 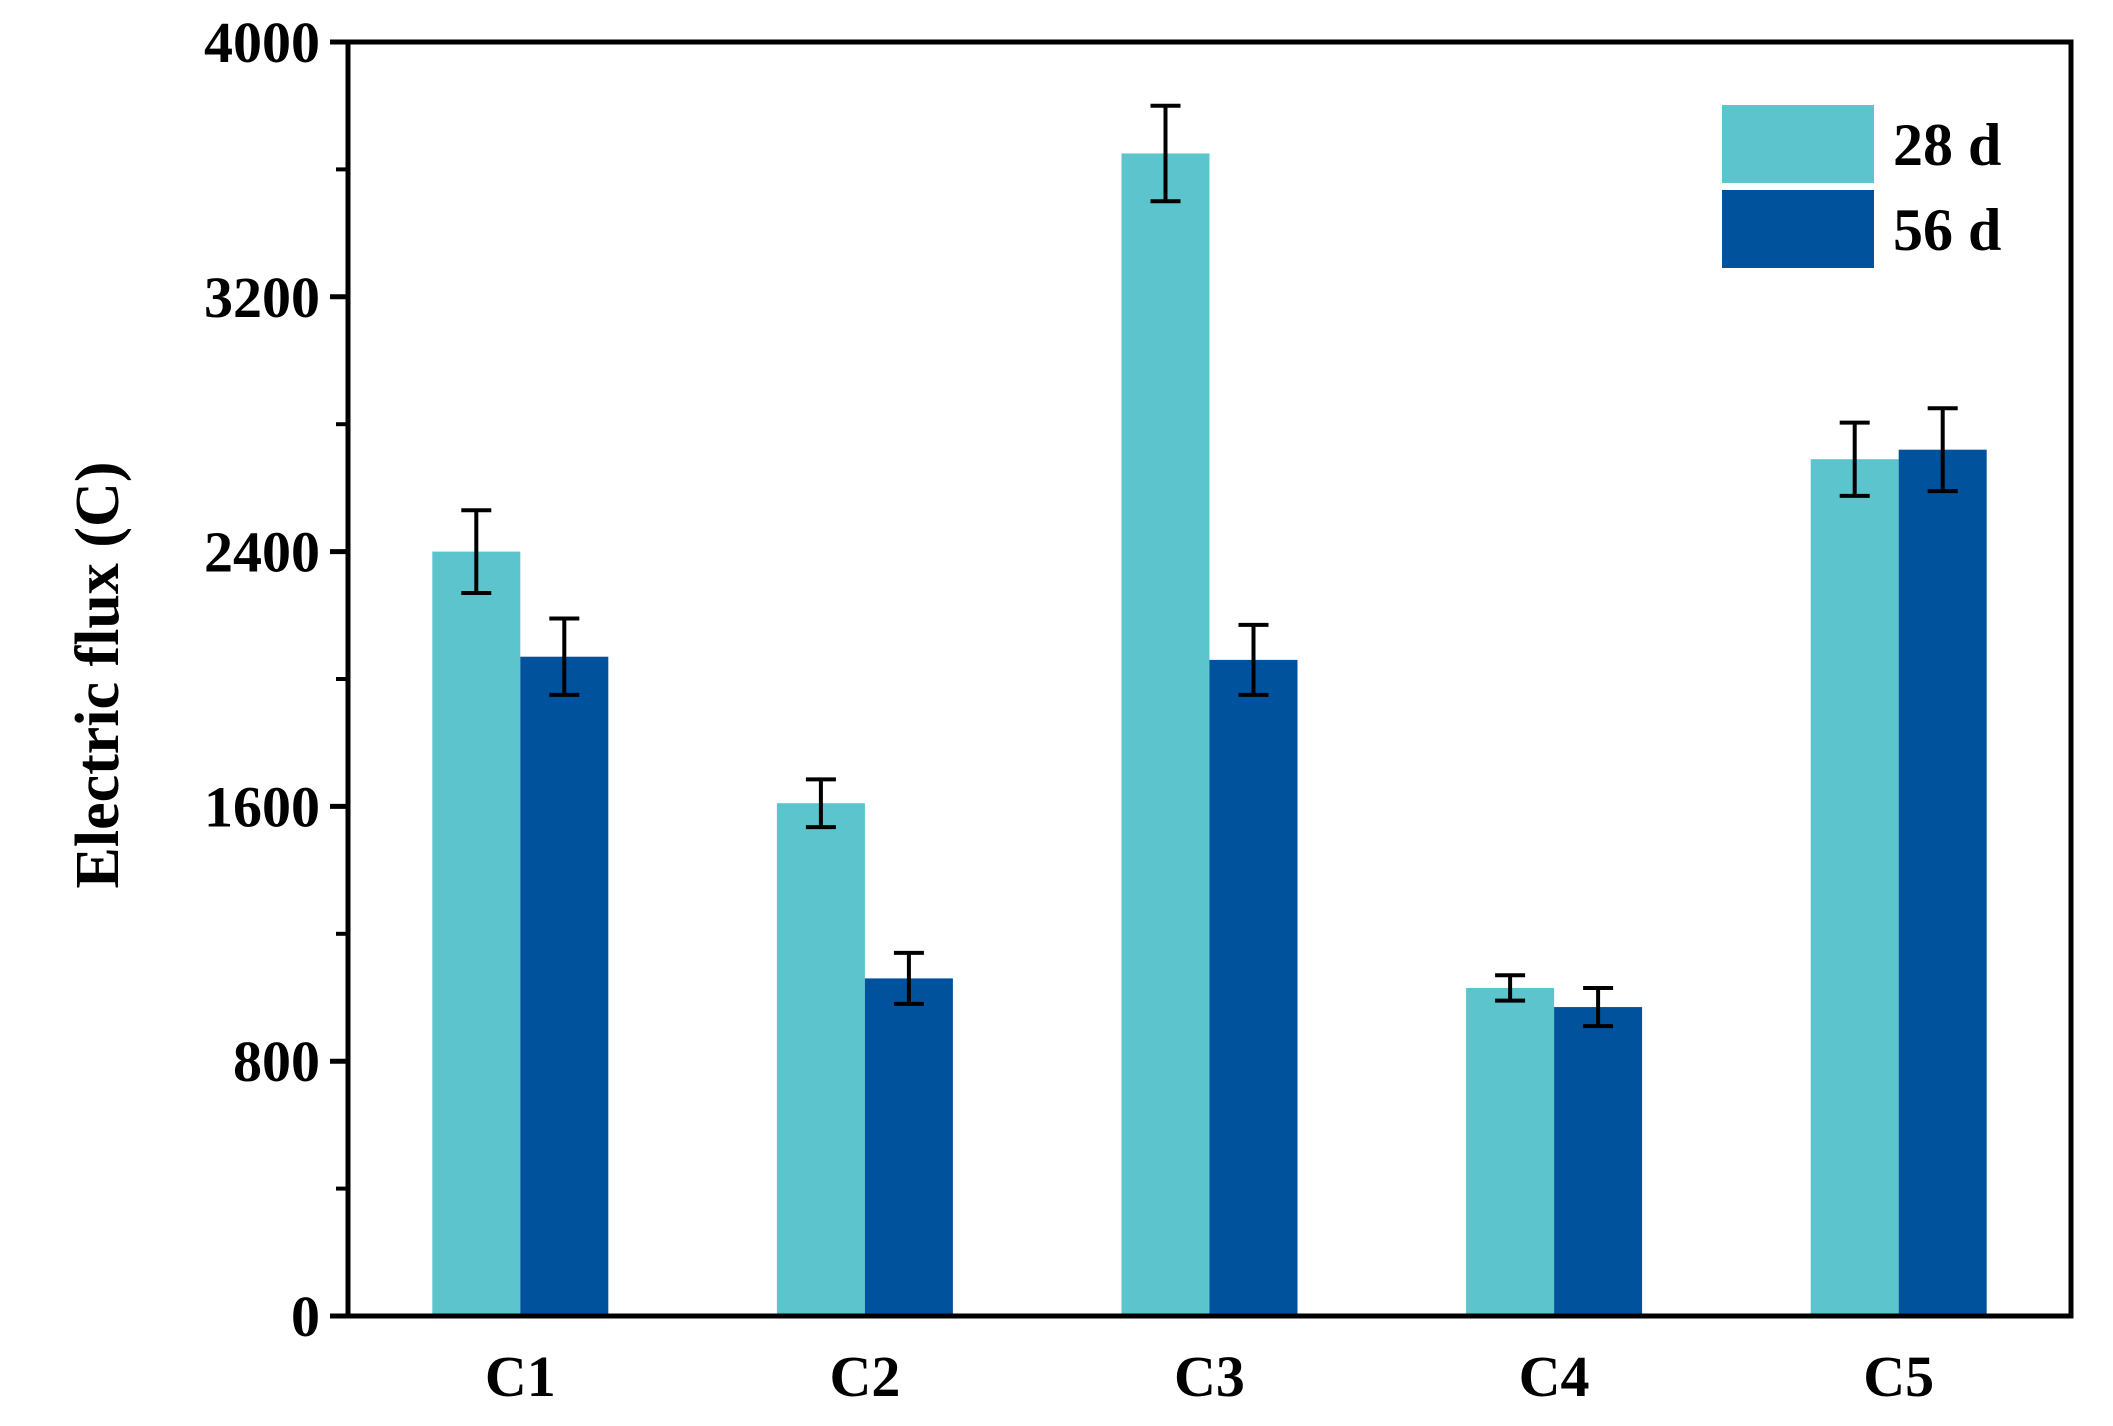 What do you see at coordinates (262, 806) in the screenshot?
I see `y-tick-label-1600: 1600` at bounding box center [262, 806].